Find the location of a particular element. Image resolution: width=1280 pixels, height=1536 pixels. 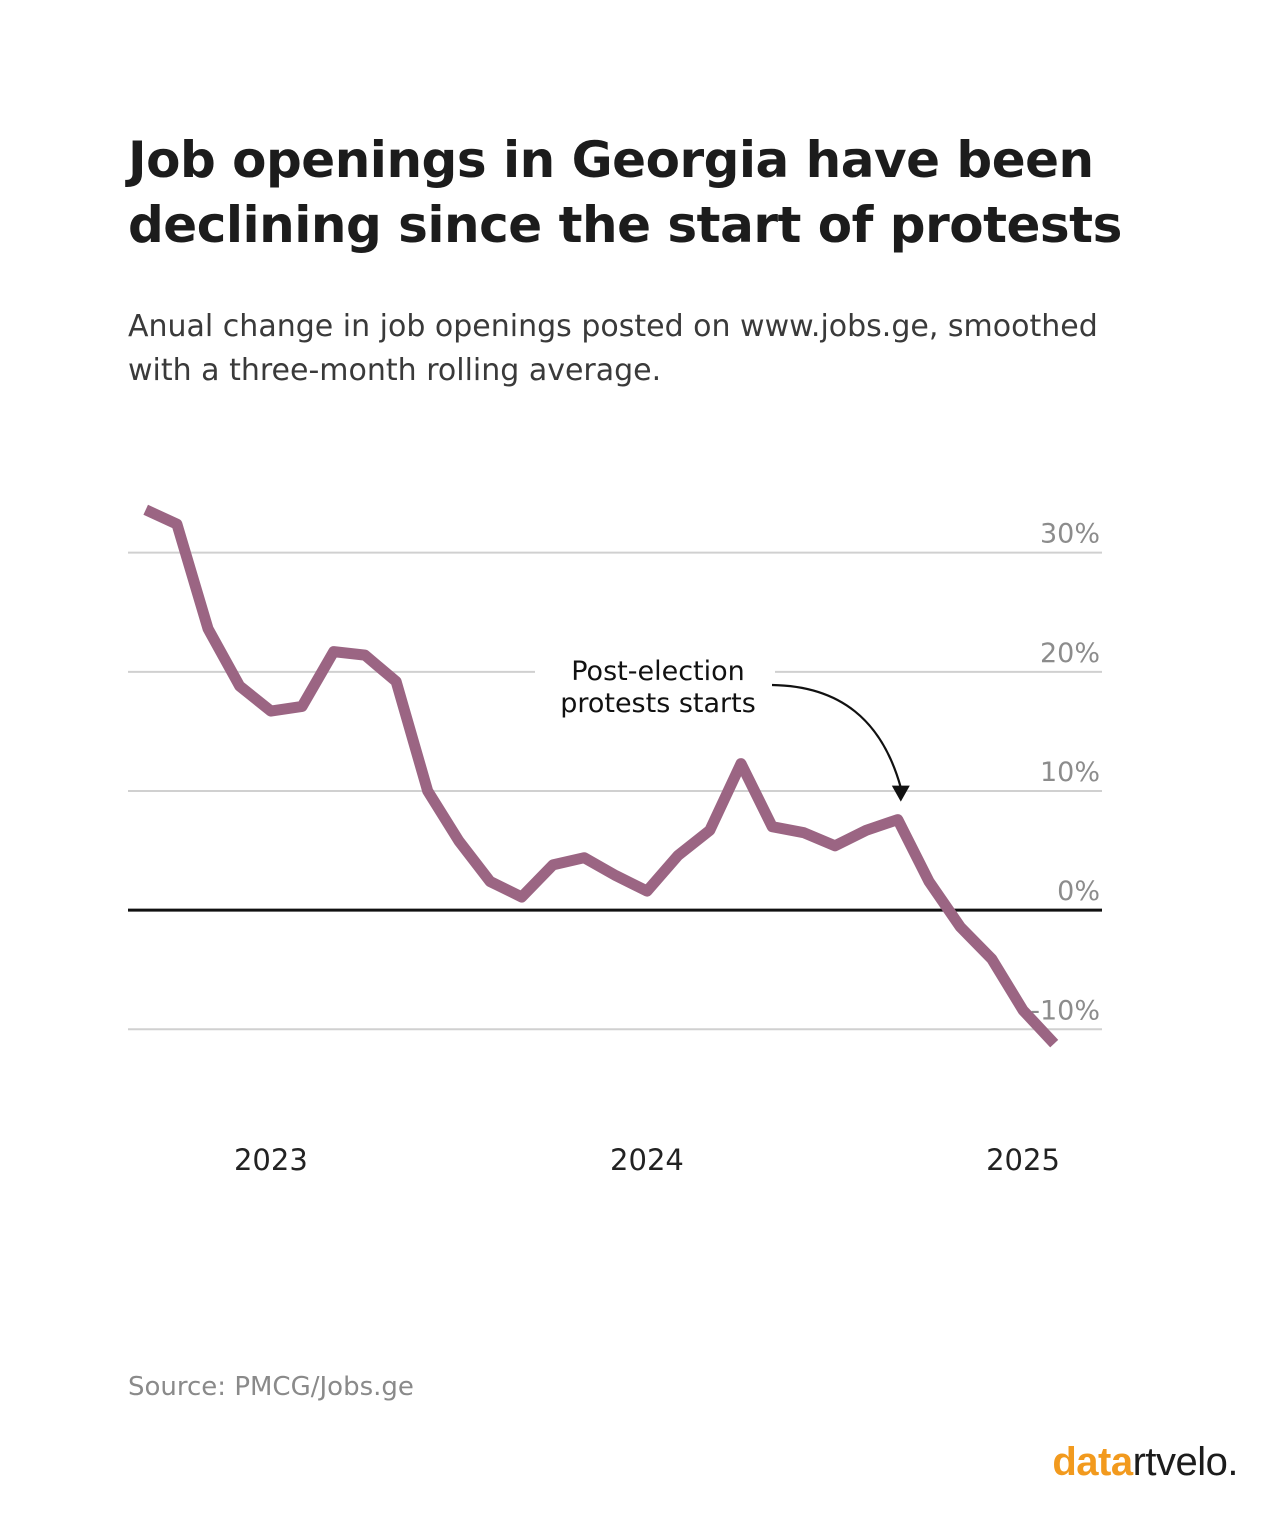

annotation-arrowhead is located at coordinates (900, 793).